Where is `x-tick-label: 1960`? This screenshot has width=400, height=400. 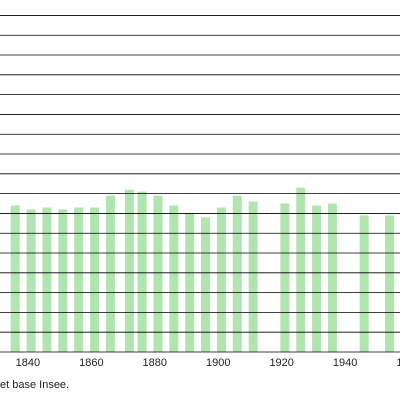
x-tick-label: 1960 is located at coordinates (398, 363).